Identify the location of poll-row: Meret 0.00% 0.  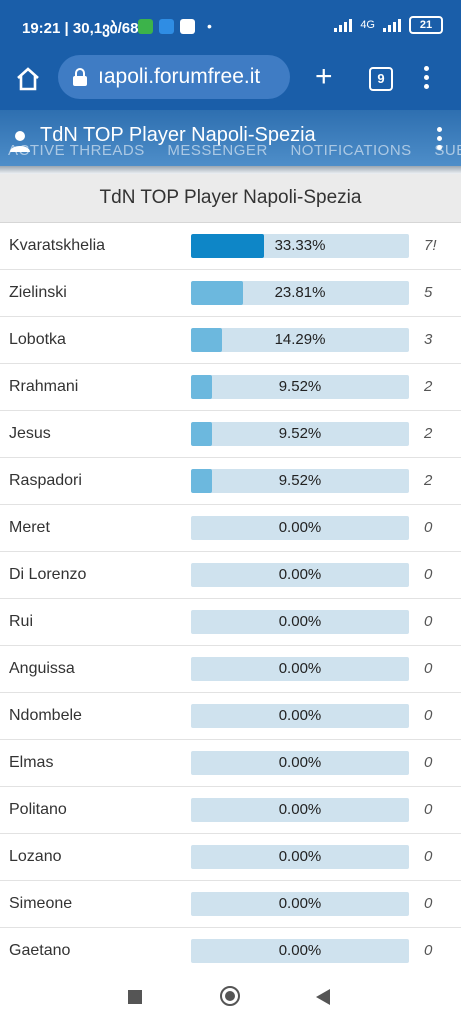
(230, 528).